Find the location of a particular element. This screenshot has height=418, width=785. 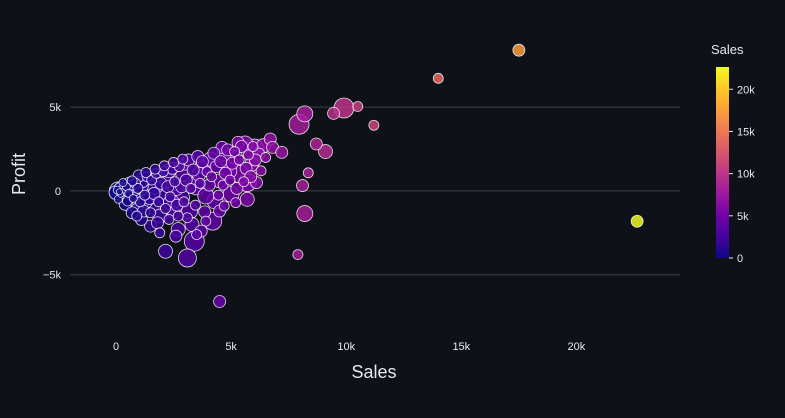

colorbar-tick-label: 10k is located at coordinates (746, 175).